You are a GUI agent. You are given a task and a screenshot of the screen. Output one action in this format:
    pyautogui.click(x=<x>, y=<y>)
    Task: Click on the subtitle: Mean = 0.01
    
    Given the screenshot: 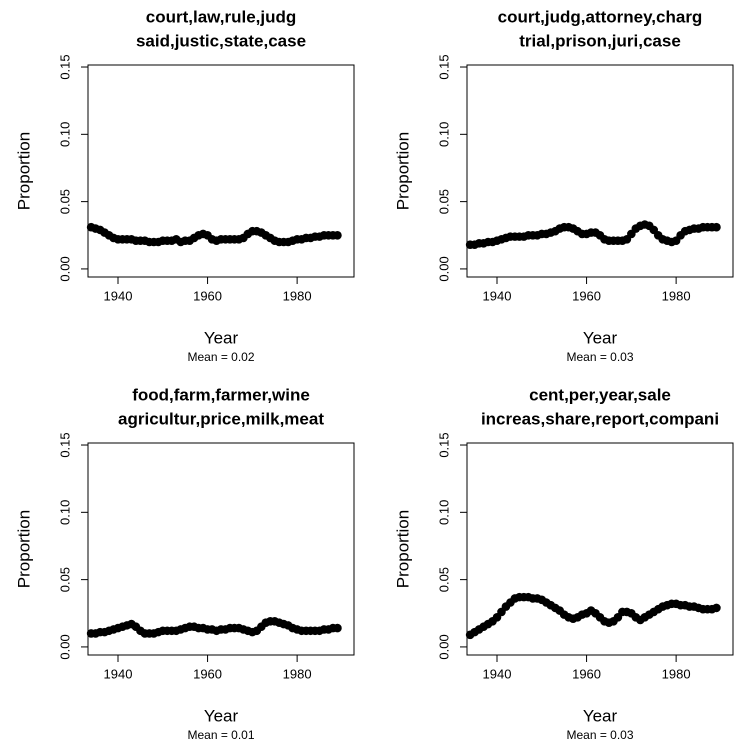 What is the action you would take?
    pyautogui.click(x=220, y=735)
    